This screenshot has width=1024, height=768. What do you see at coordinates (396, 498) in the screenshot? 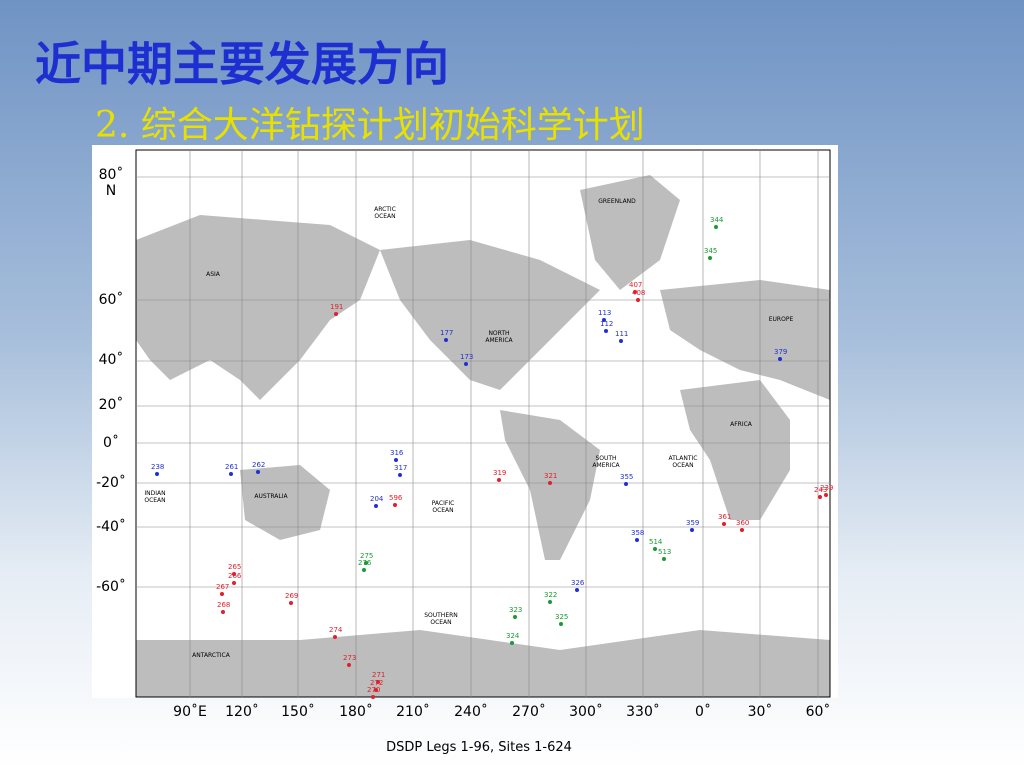
I see `site-label: 596` at bounding box center [396, 498].